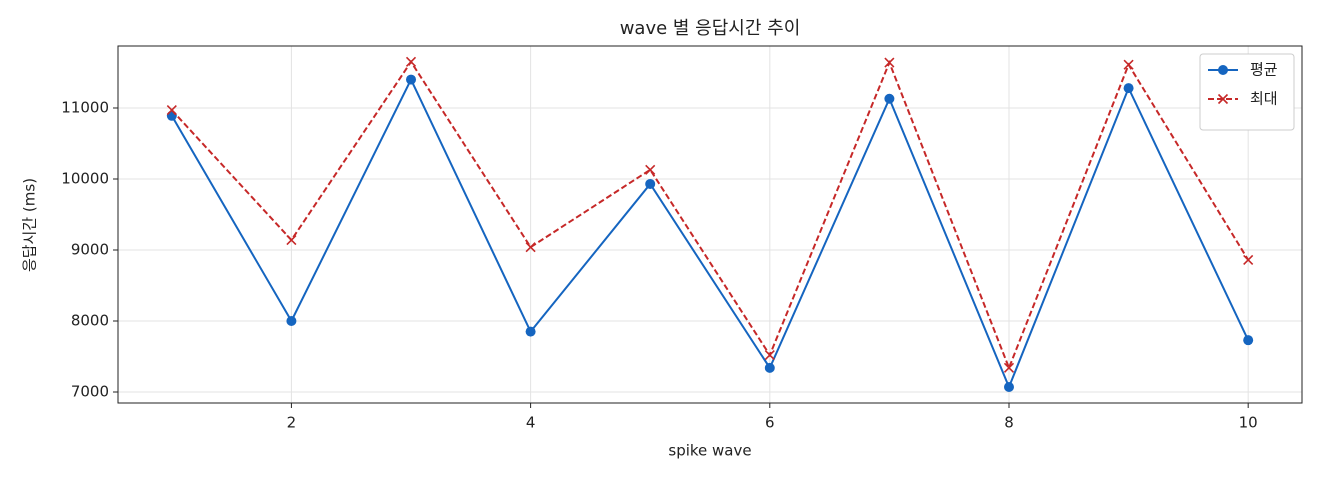  I want to click on legend-label: 평균, so click(1264, 70).